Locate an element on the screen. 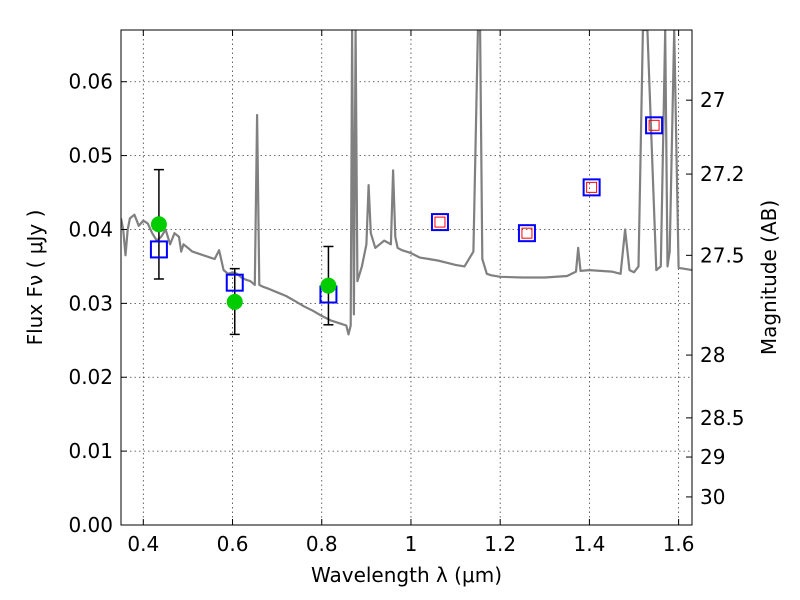 The image size is (800, 600). x-tick-label: 1 is located at coordinates (411, 544).